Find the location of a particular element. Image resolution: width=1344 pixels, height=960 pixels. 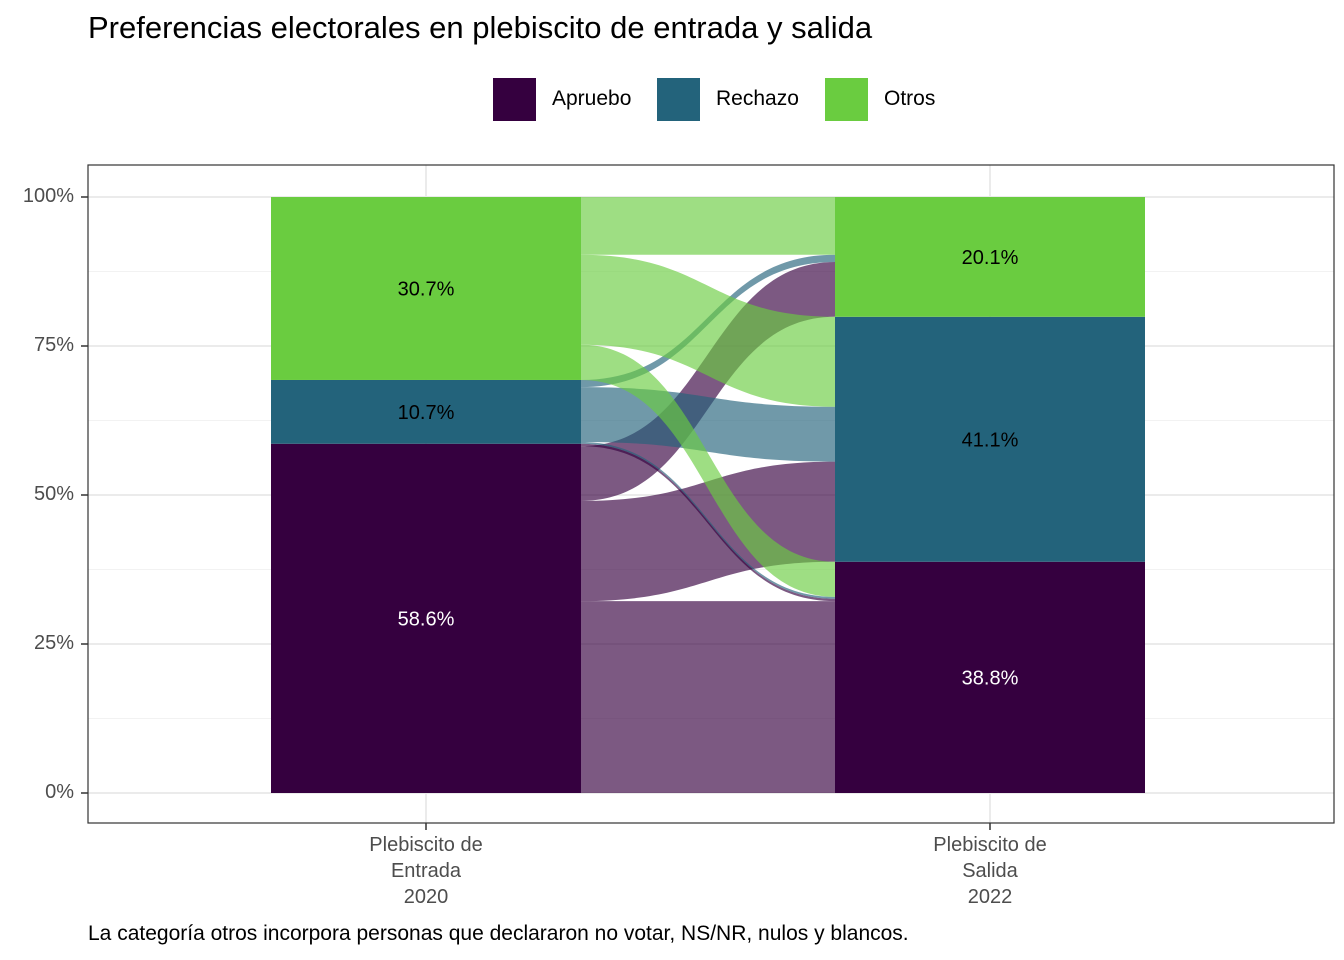

x-tick-label-line: 2022 is located at coordinates (990, 897).